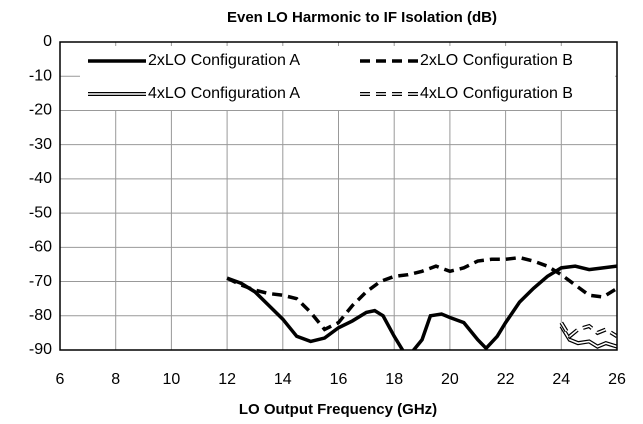 The image size is (643, 424). What do you see at coordinates (40, 75) in the screenshot?
I see `y-tick-label: -10` at bounding box center [40, 75].